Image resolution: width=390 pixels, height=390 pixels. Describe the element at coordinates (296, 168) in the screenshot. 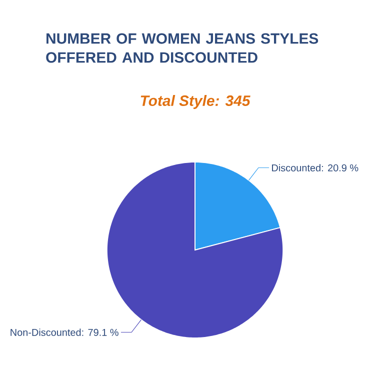

I see `slice-label: Discounted` at that location.